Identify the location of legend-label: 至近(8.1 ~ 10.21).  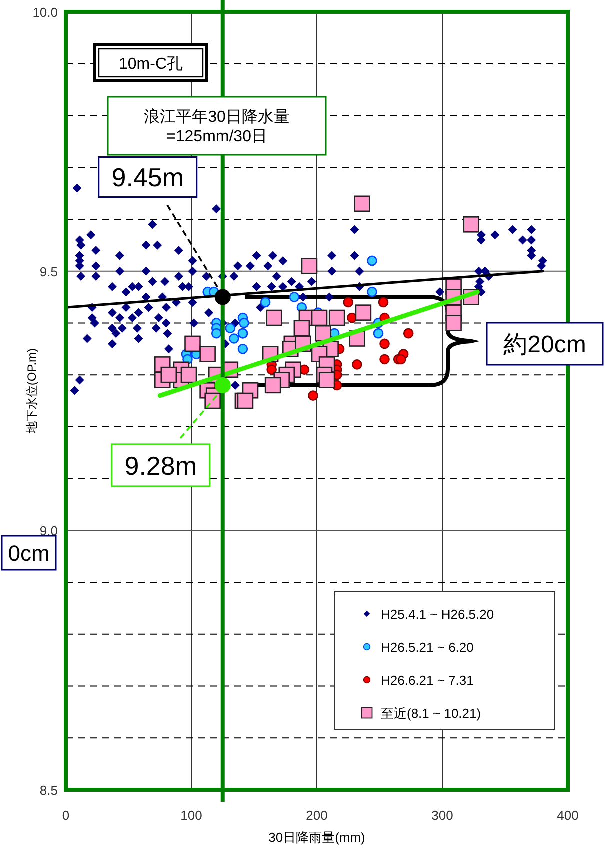
(431, 713).